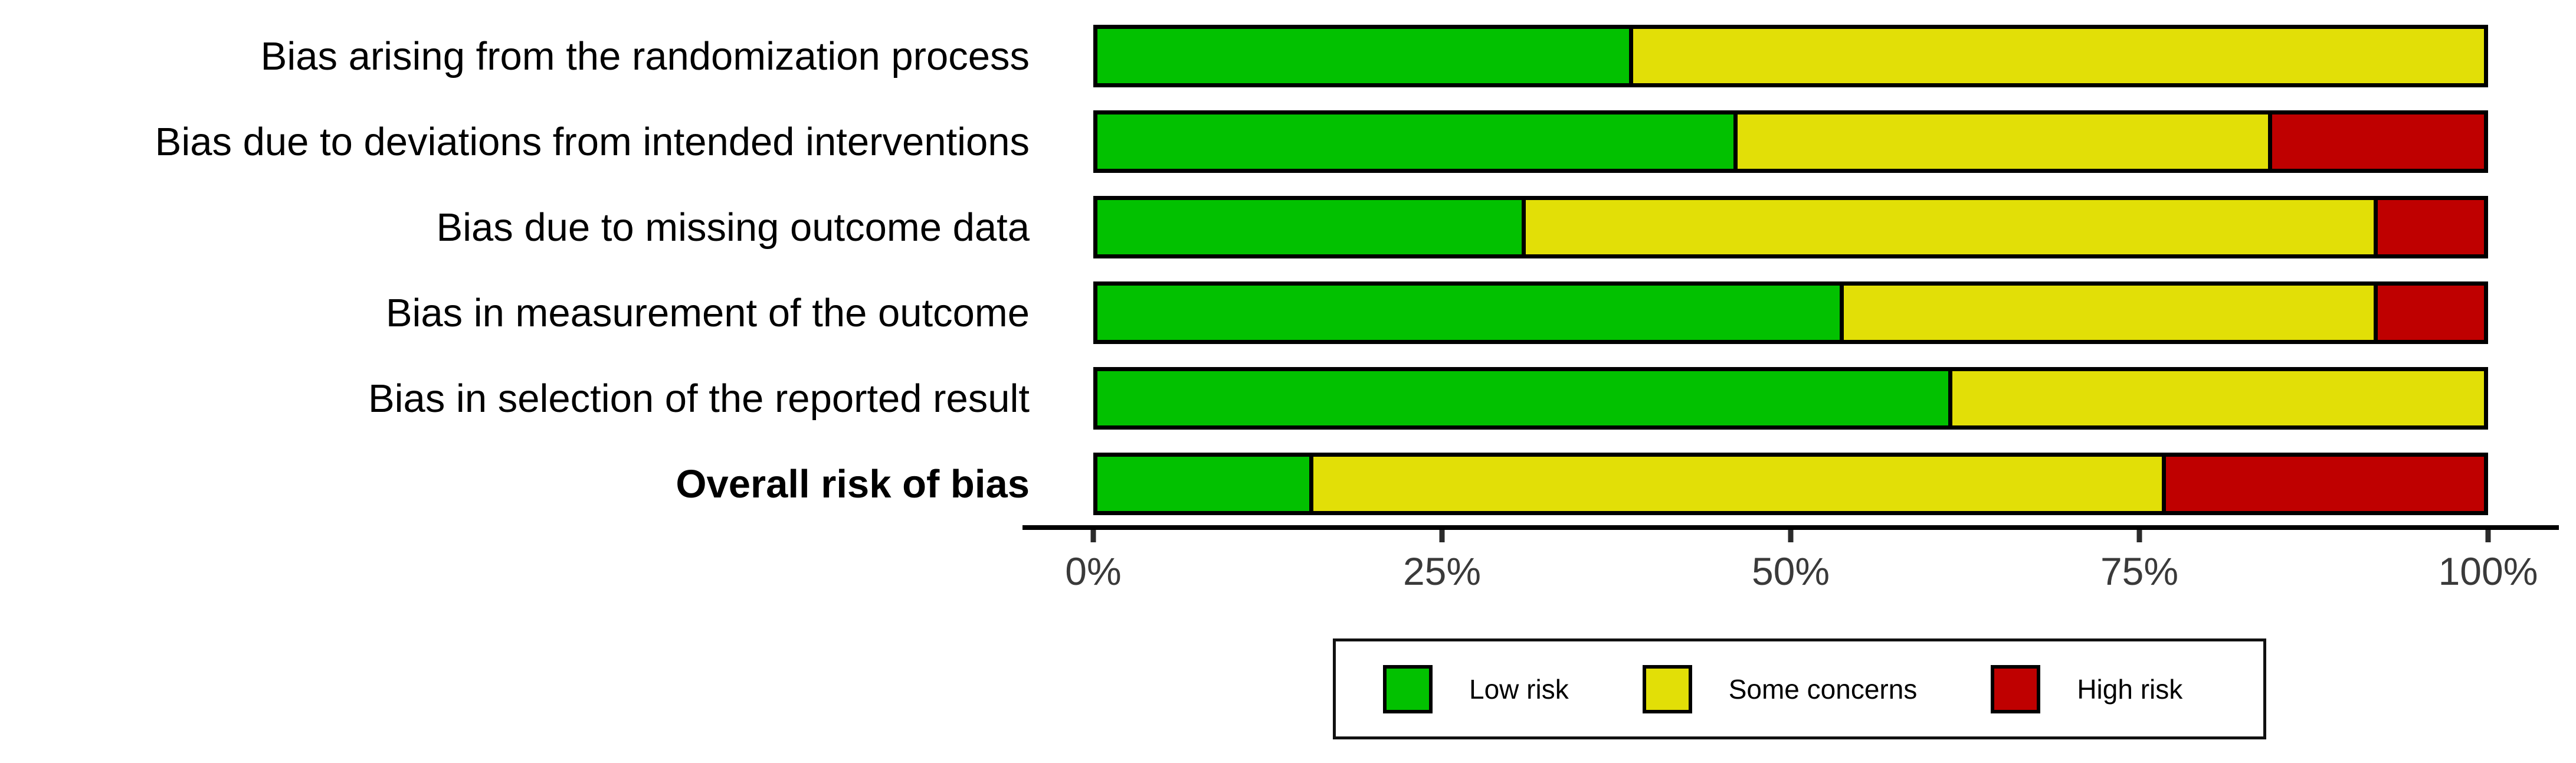  What do you see at coordinates (1519, 689) in the screenshot?
I see `legend-label: Low risk` at bounding box center [1519, 689].